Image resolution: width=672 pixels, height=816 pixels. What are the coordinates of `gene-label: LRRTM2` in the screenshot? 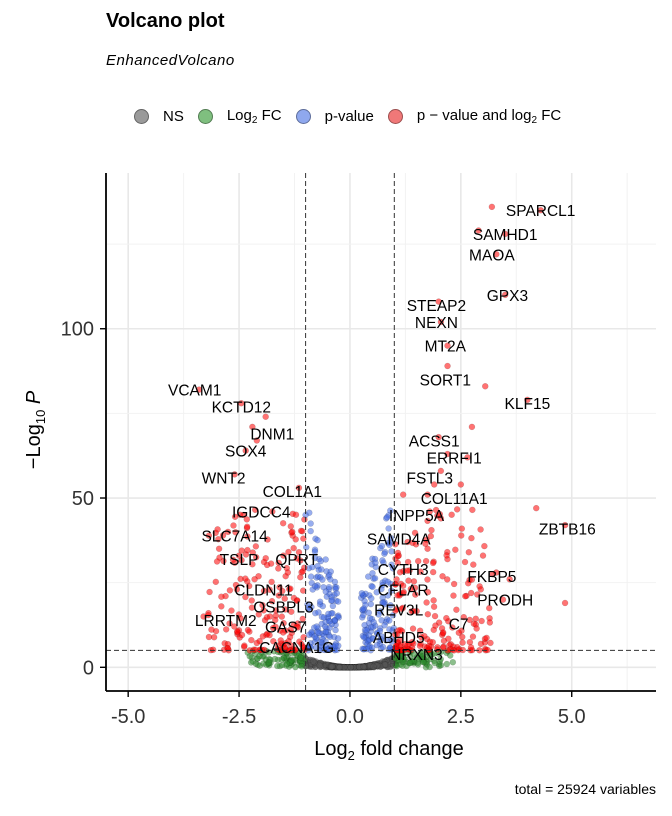 It's located at (226, 621).